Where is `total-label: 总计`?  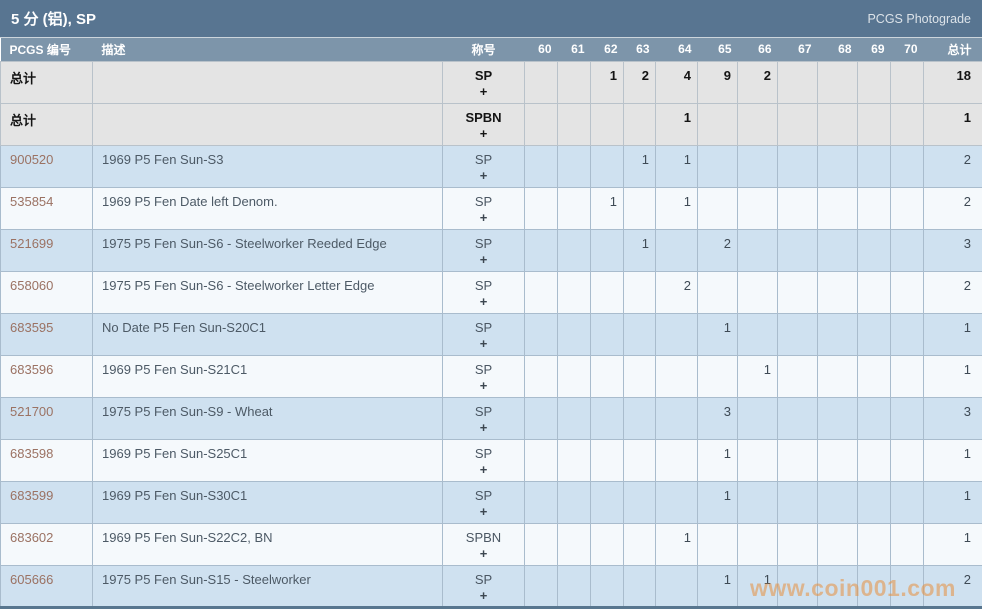
total-label: 总计 is located at coordinates (46, 82).